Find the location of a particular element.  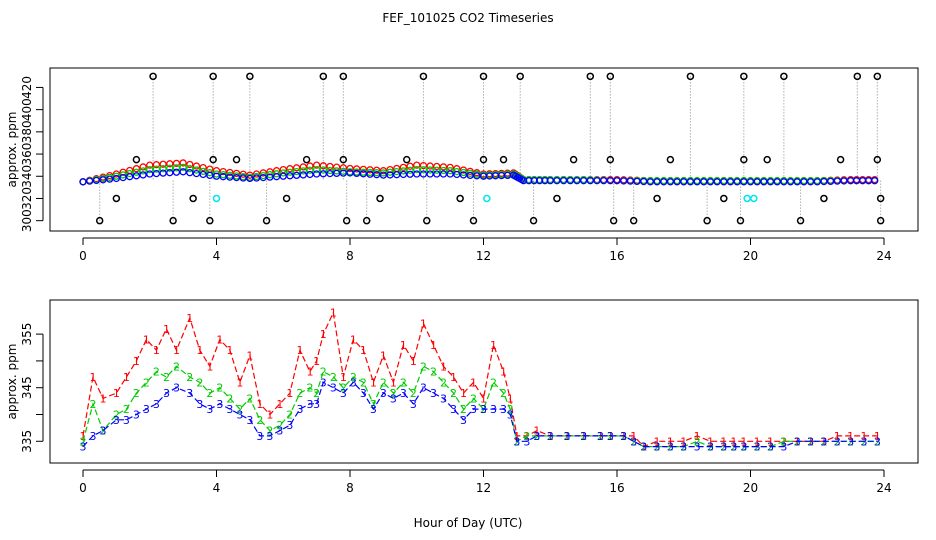

top-x-axis: 0 4 8 12 16 20 24 is located at coordinates (485, 250).